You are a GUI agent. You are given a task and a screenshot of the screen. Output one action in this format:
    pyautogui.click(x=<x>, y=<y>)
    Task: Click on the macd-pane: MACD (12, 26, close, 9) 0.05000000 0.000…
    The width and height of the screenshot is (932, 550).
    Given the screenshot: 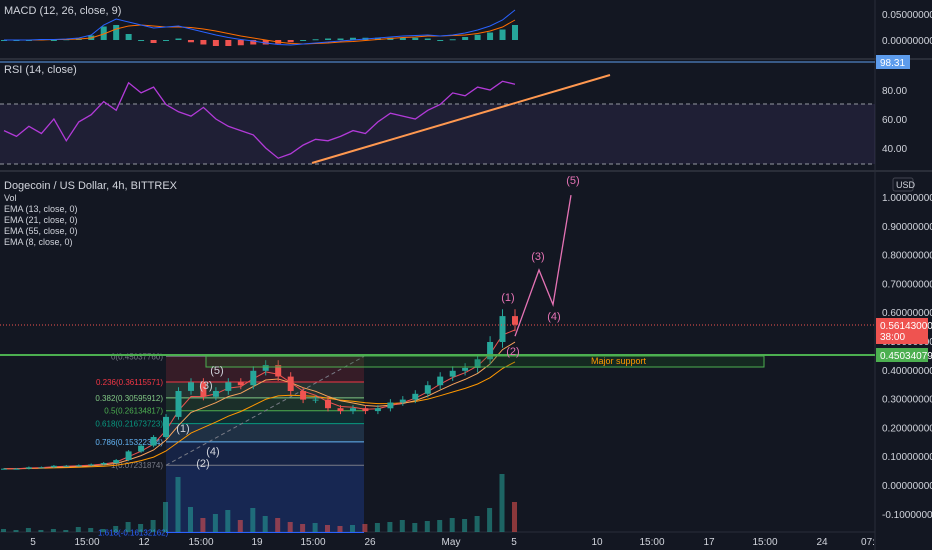 What is the action you would take?
    pyautogui.click(x=466, y=26)
    